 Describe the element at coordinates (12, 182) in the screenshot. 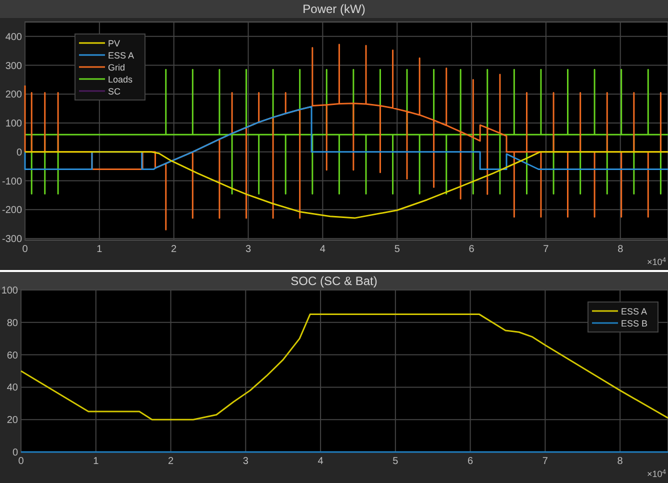

I see `y-tick-label: -100` at that location.